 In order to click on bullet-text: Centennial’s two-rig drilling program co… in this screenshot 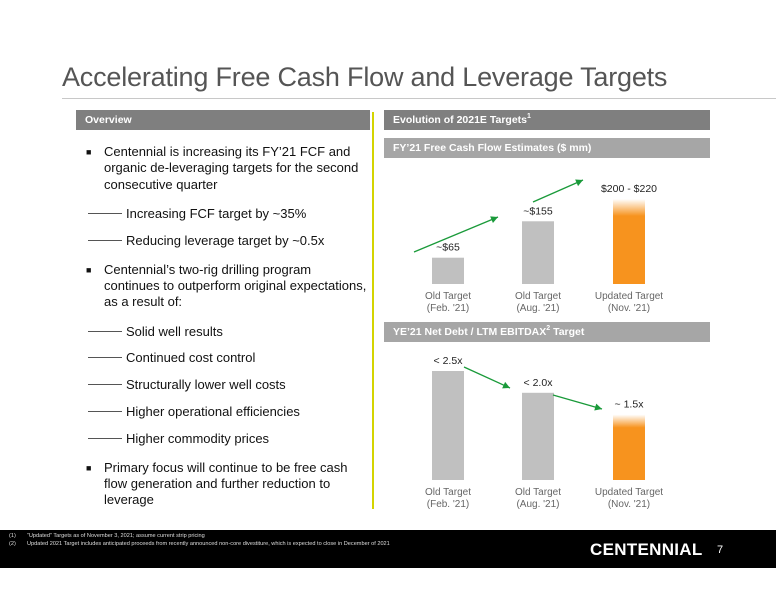, I will do `click(235, 285)`.